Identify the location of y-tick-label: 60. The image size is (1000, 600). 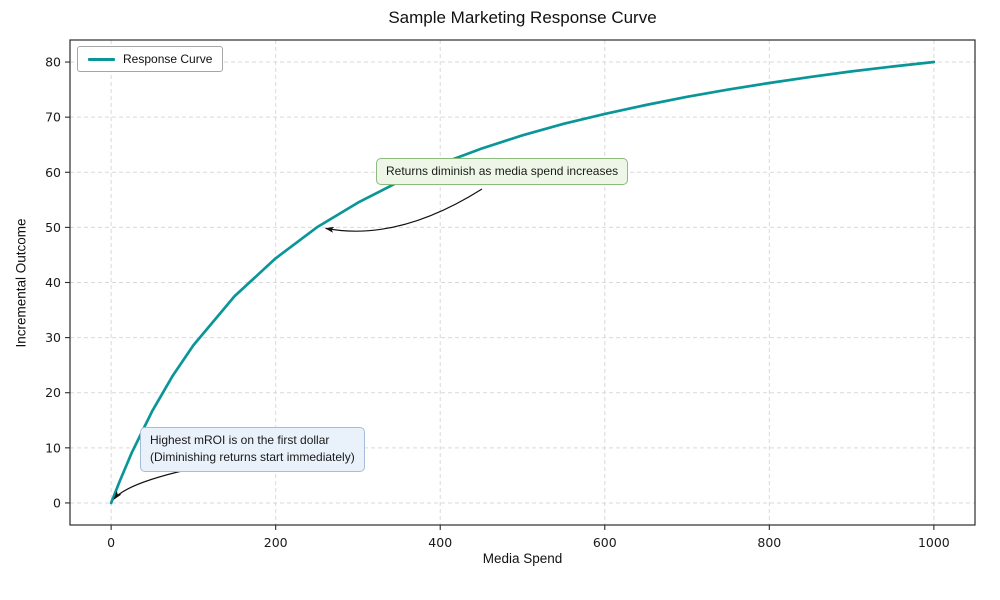
(53, 172).